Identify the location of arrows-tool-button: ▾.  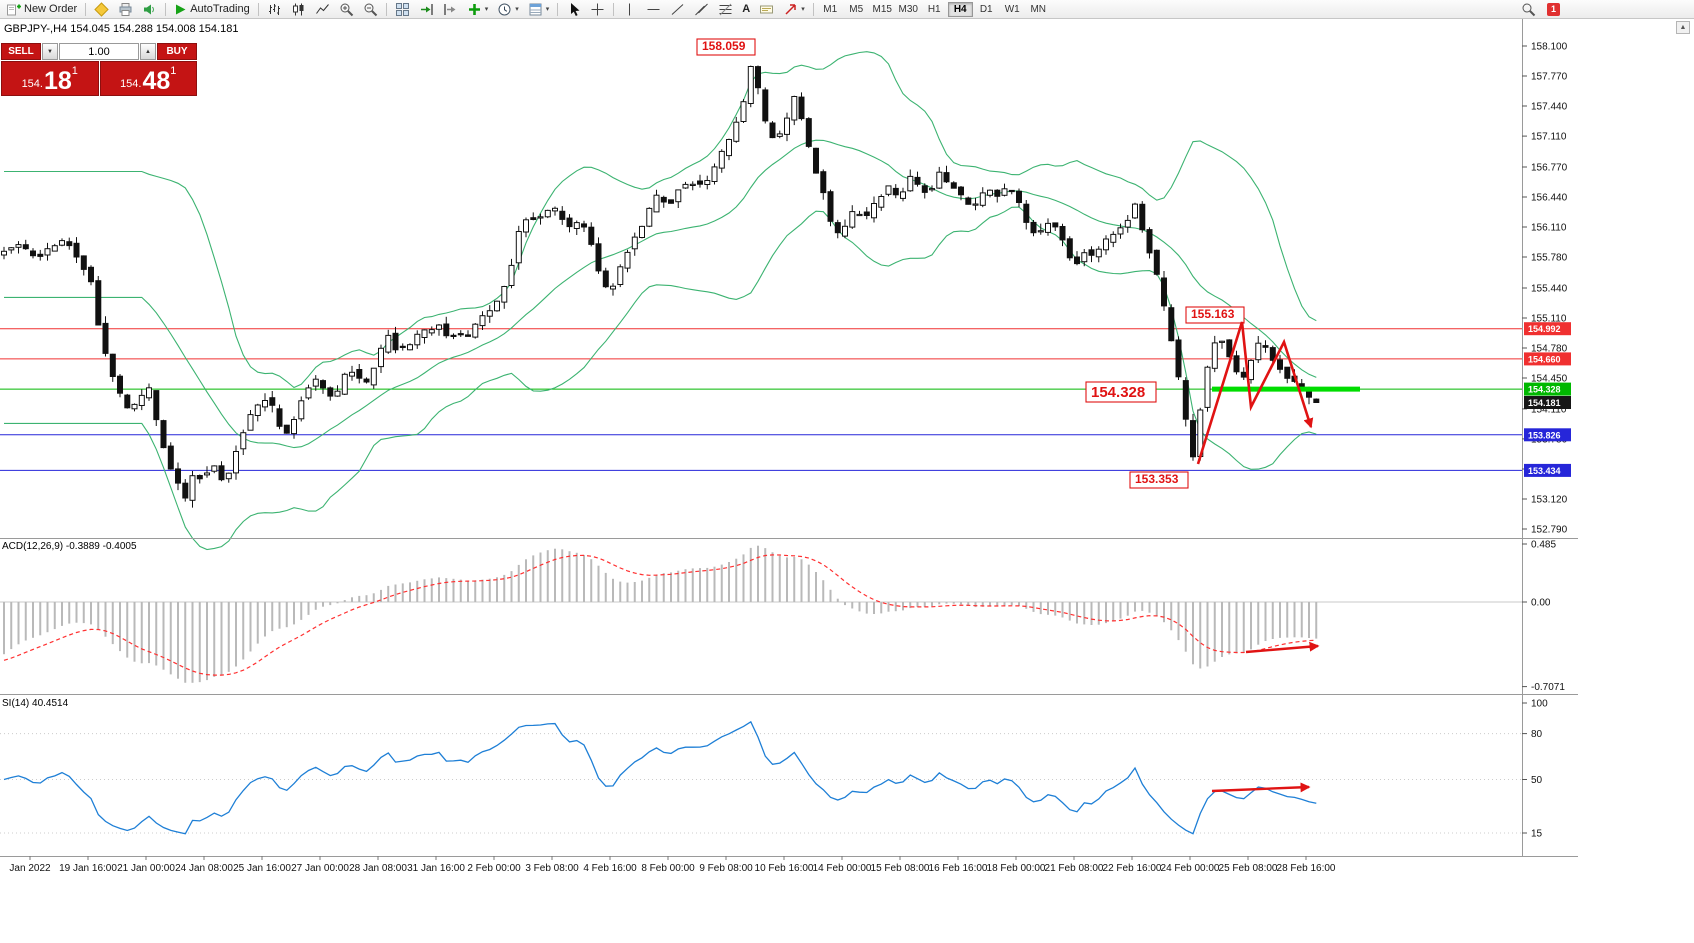
(794, 9).